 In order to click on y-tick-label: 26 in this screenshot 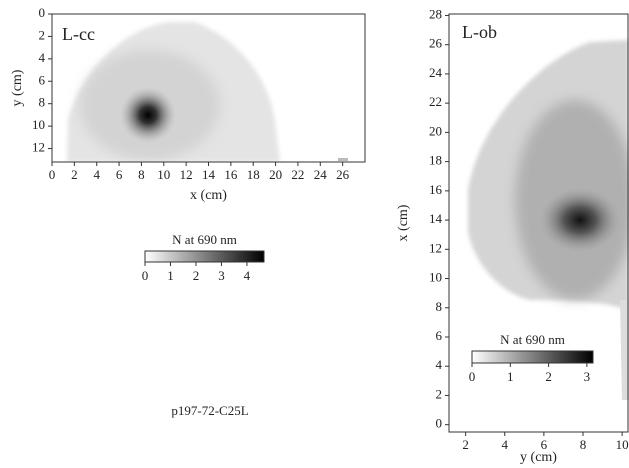, I will do `click(436, 43)`.